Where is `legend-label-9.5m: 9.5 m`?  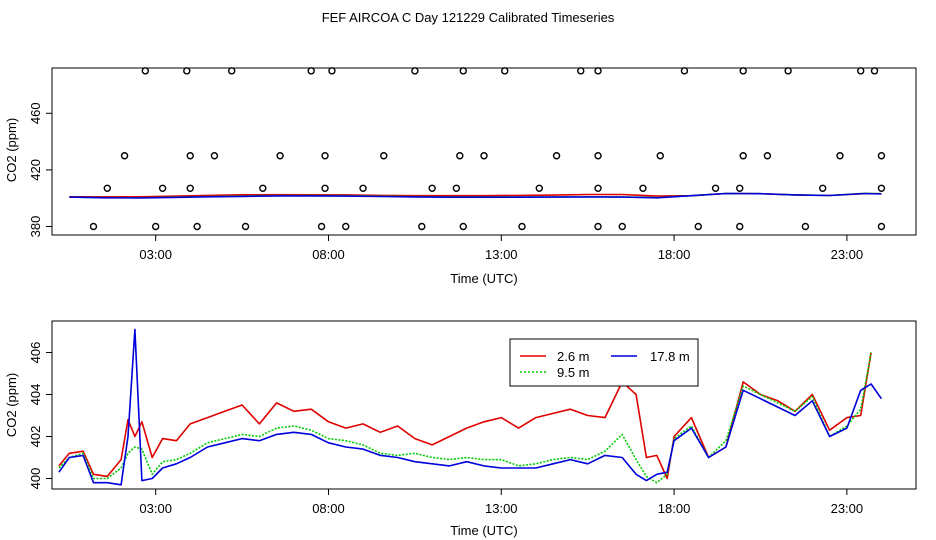 legend-label-9.5m: 9.5 m is located at coordinates (573, 372).